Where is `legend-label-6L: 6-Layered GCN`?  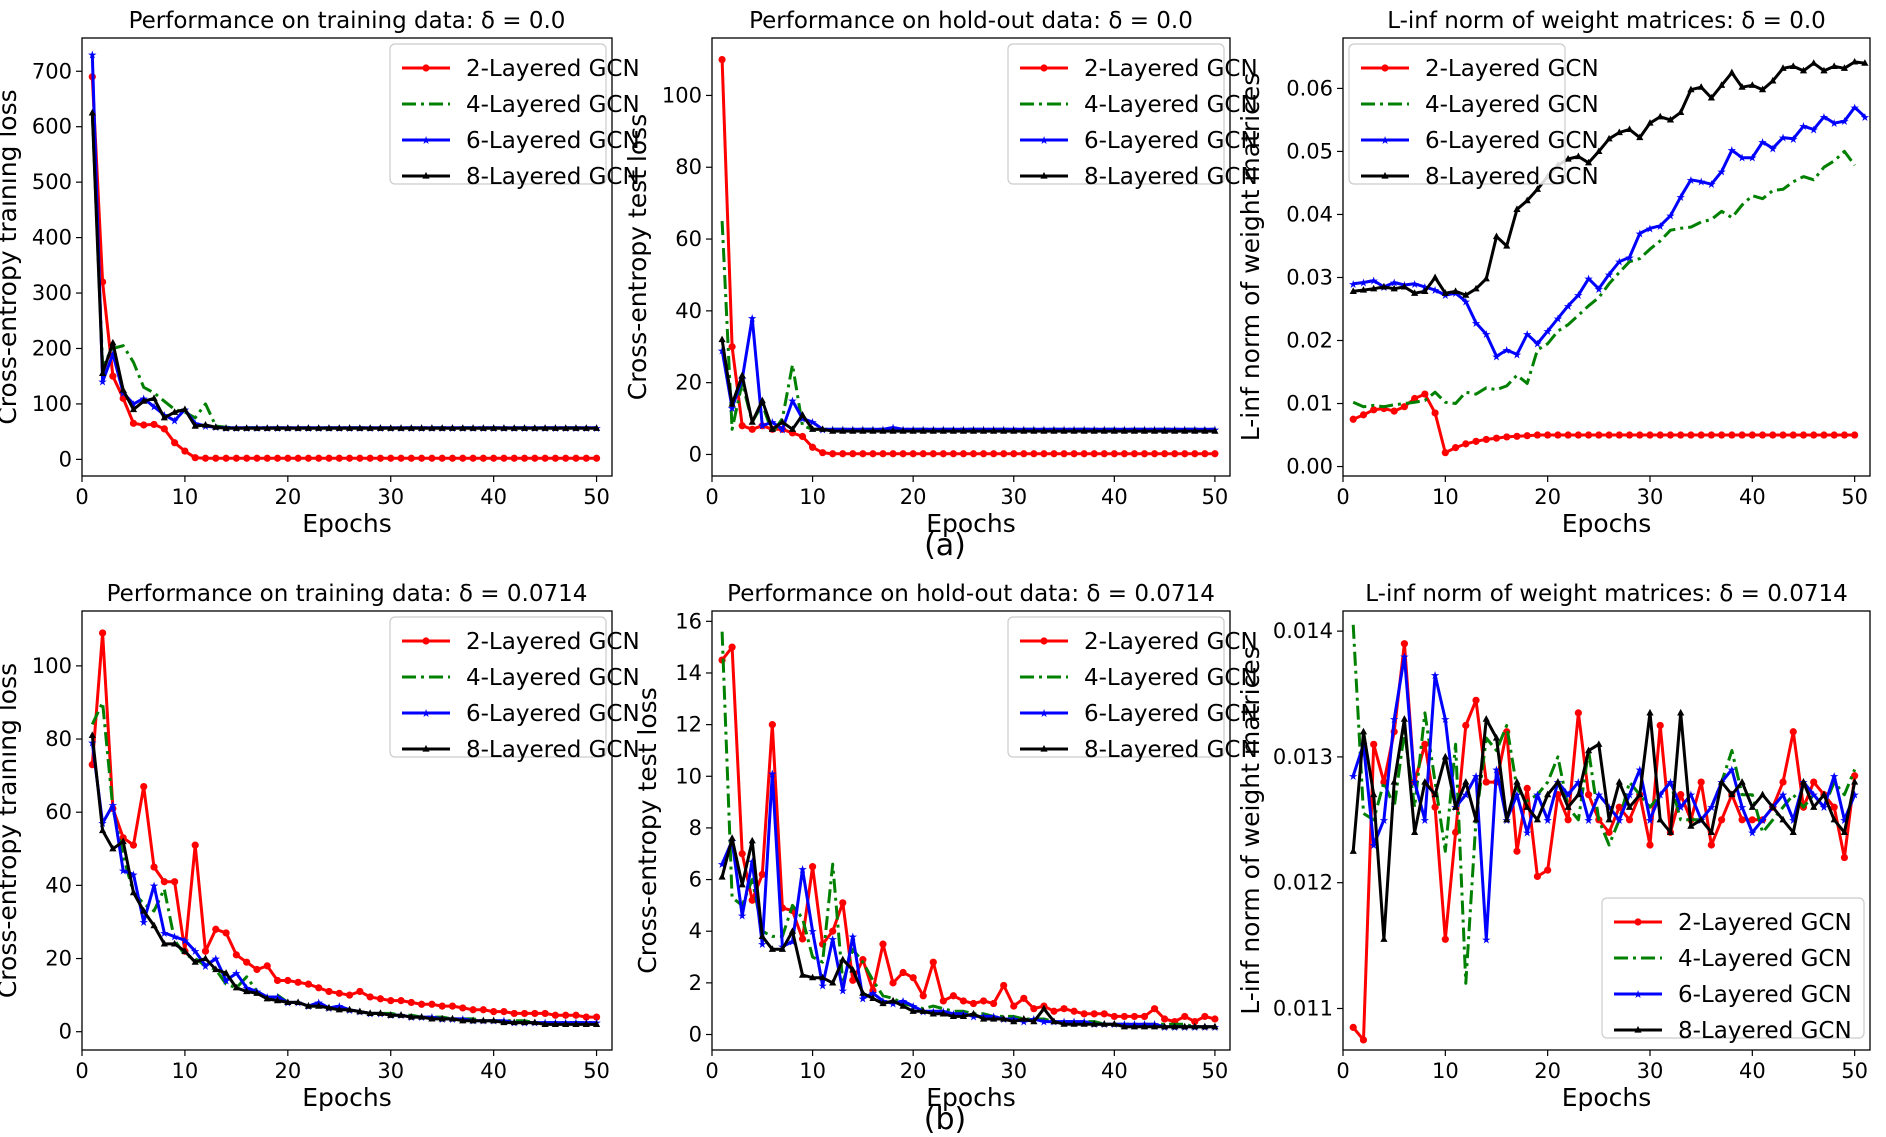
legend-label-6L: 6-Layered GCN is located at coordinates (1171, 141).